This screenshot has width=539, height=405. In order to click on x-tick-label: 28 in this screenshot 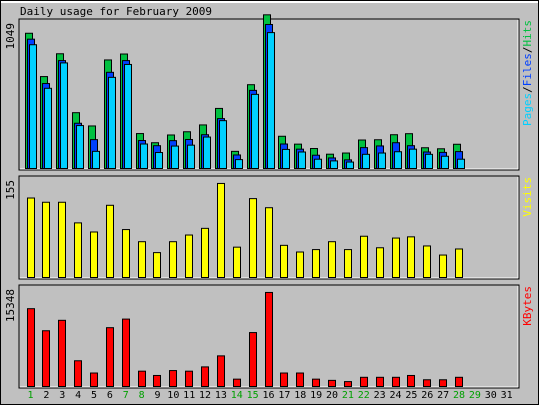, I will do `click(459, 395)`.